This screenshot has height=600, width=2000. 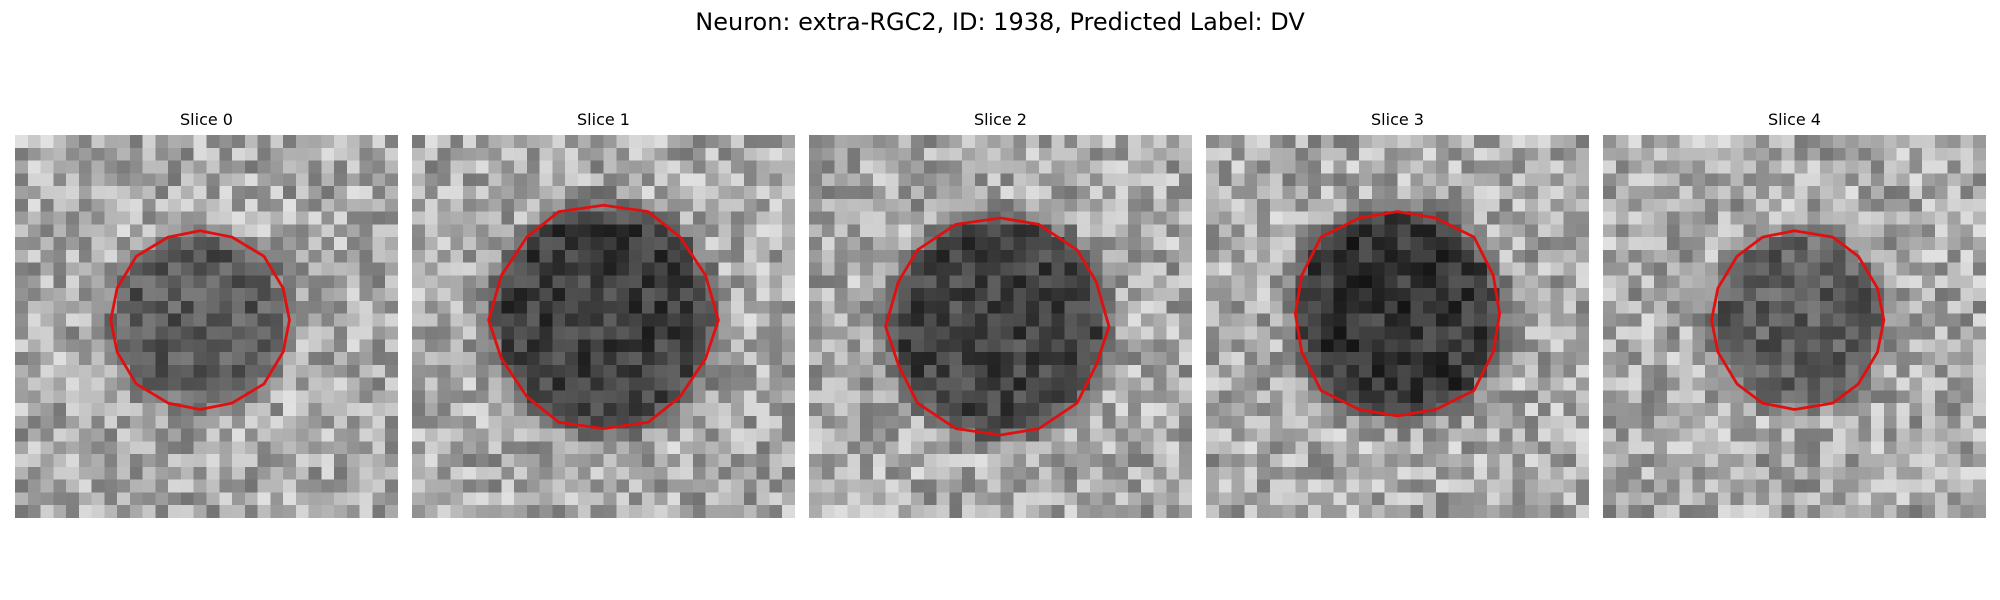 What do you see at coordinates (1794, 119) in the screenshot?
I see `slice-title: Slice 4` at bounding box center [1794, 119].